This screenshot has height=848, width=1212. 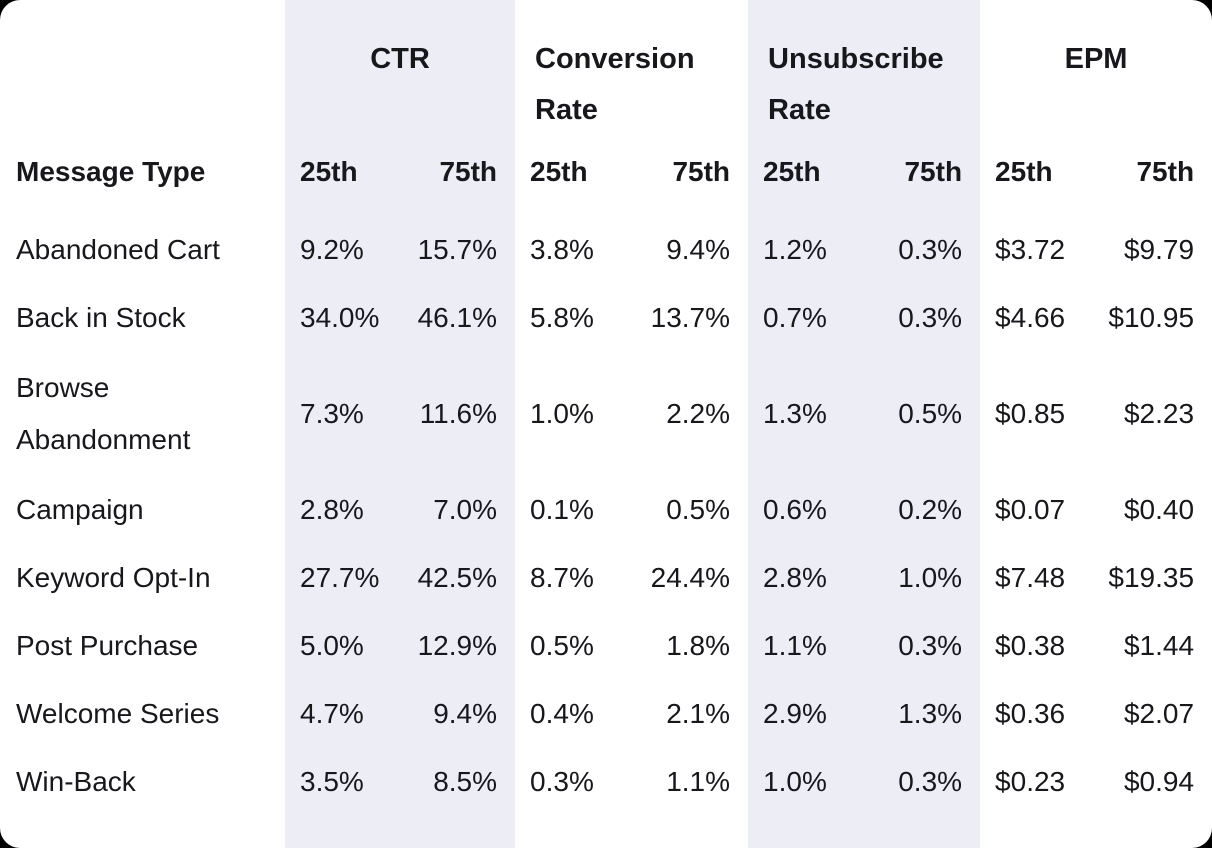 What do you see at coordinates (1151, 577) in the screenshot?
I see `table-cell: $19.35` at bounding box center [1151, 577].